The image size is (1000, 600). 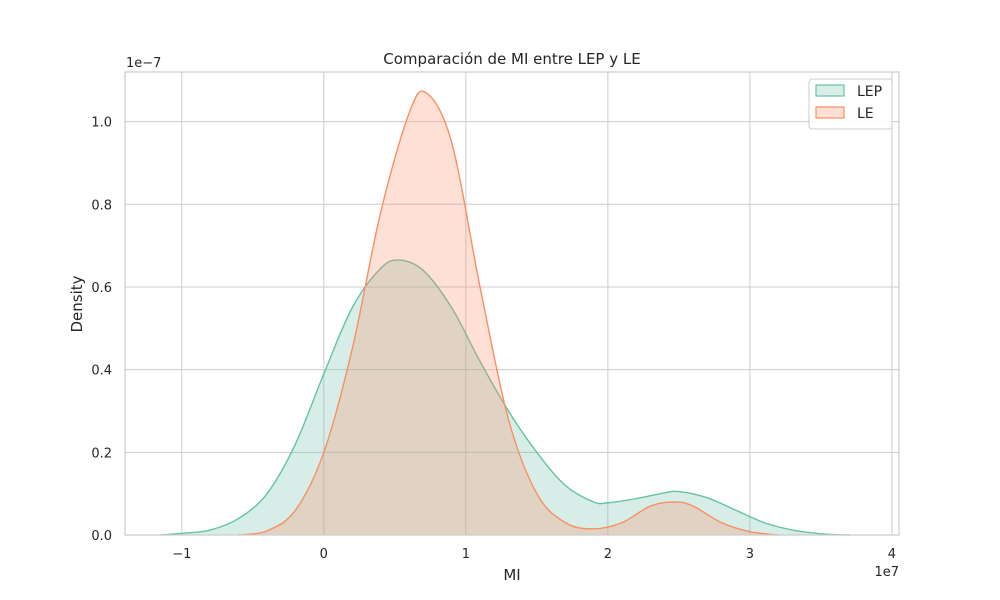 I want to click on y-tick-label: 0.8, so click(x=101, y=205).